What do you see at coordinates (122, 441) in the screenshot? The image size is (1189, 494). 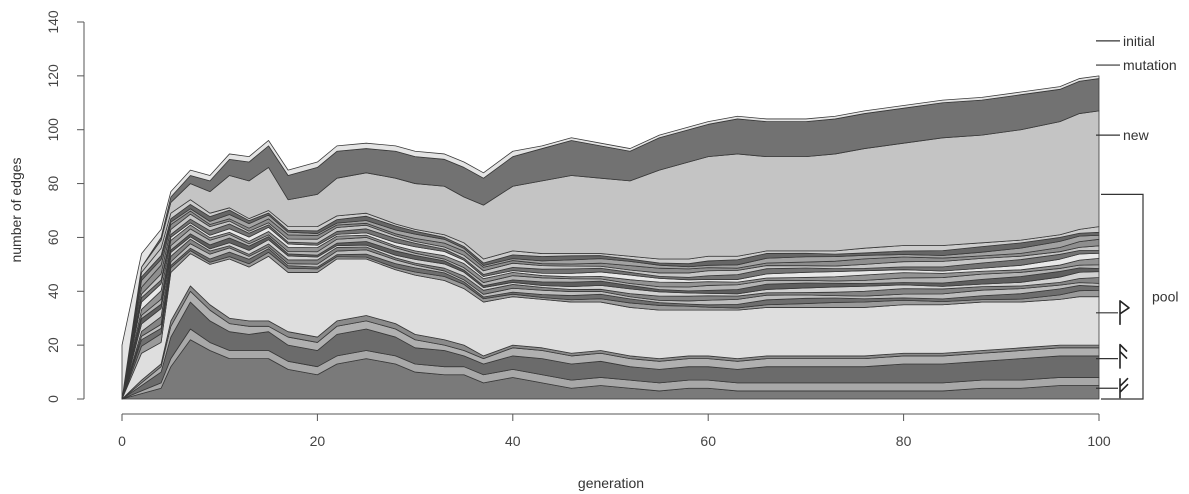 I see `x-tick-label: 0` at bounding box center [122, 441].